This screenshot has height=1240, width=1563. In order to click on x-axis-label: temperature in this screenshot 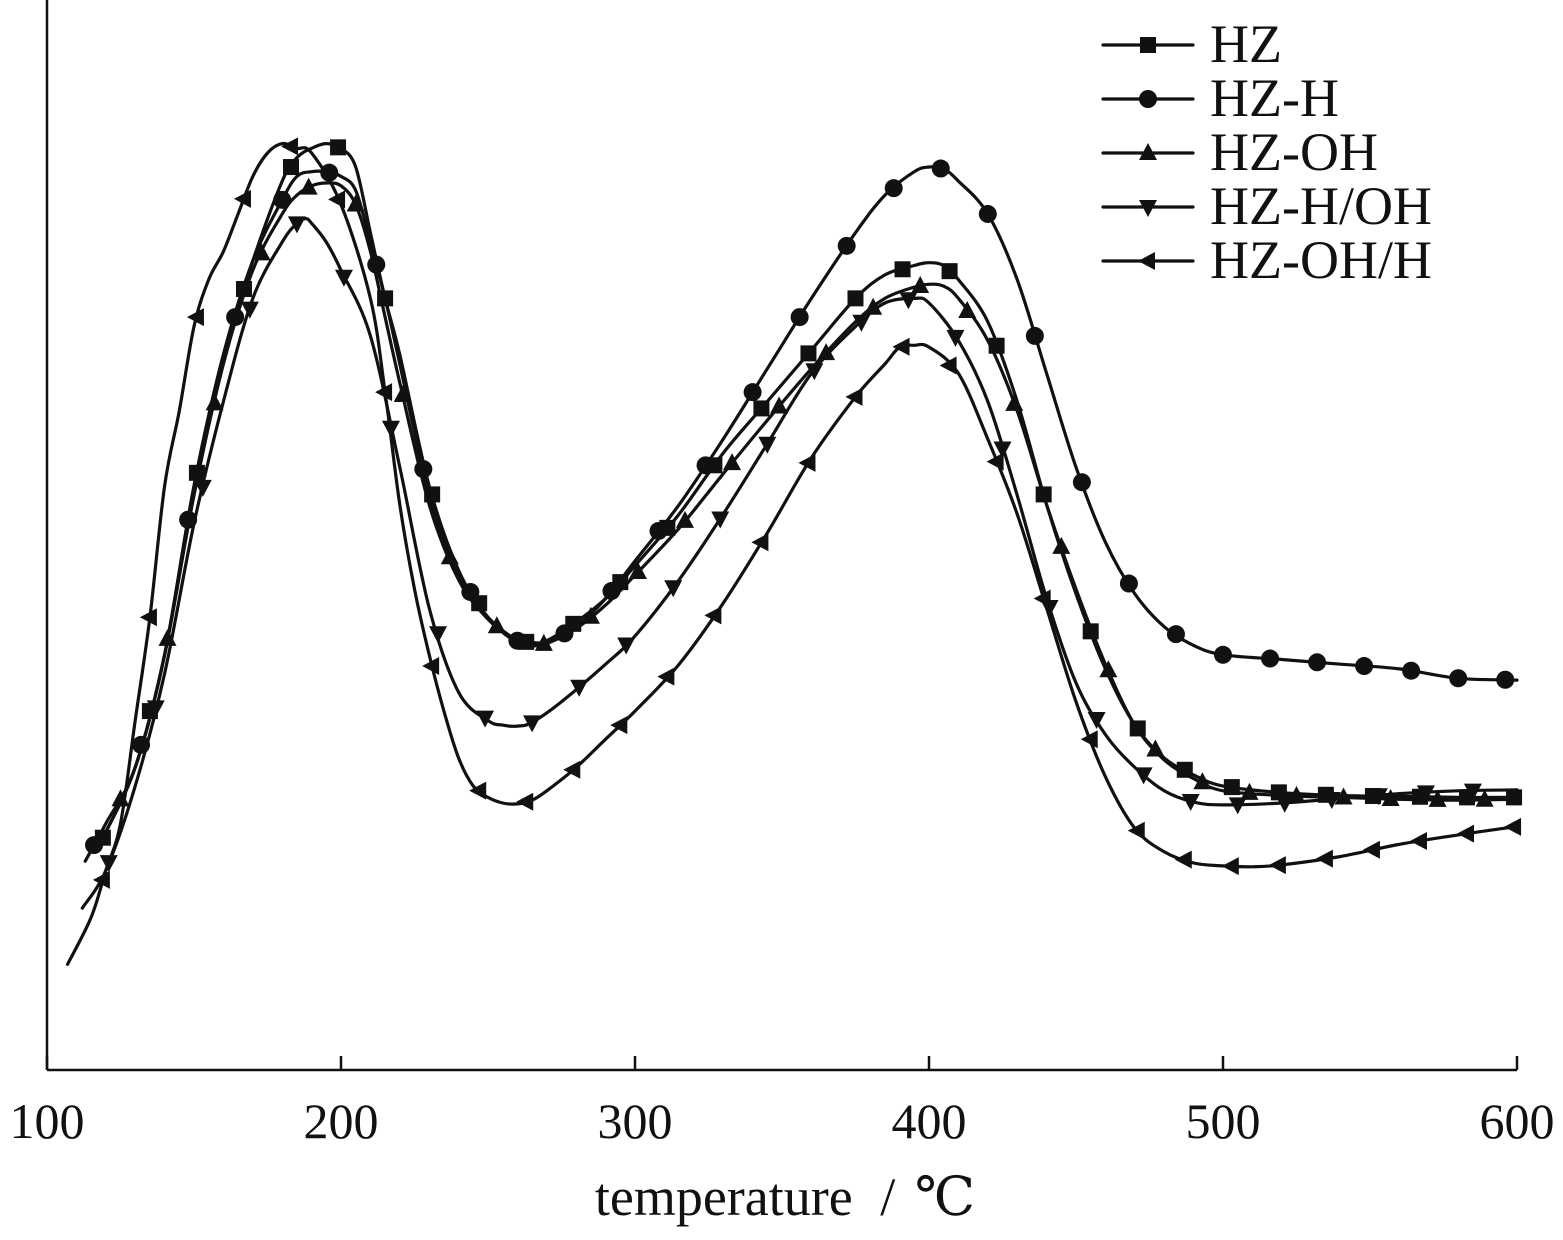, I will do `click(724, 1197)`.